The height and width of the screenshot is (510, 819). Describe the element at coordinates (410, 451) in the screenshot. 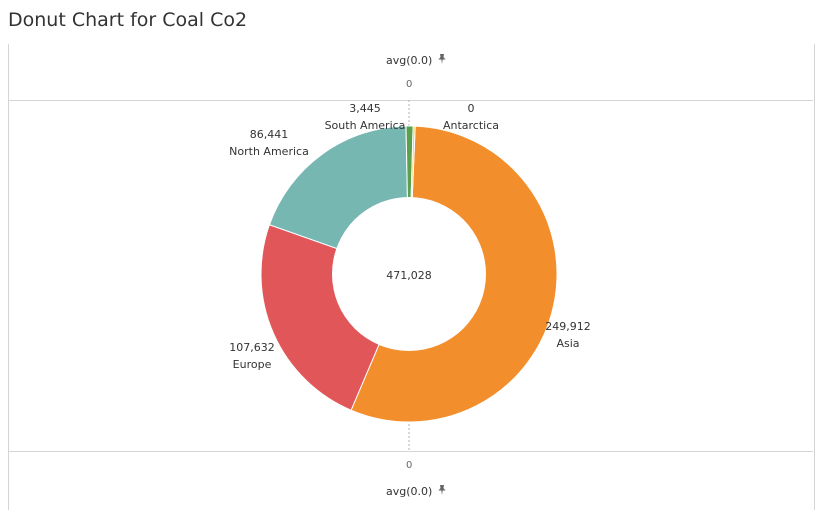

I see `bottom-divider` at that location.